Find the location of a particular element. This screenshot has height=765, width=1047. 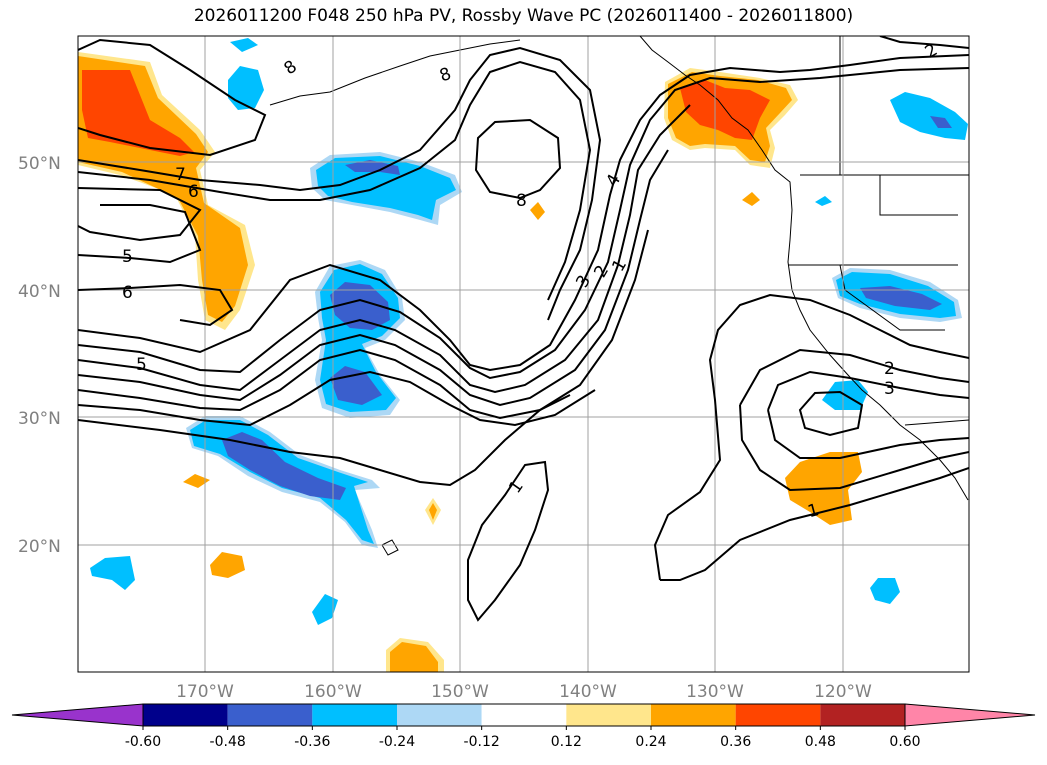

contour-label-5b: 5 is located at coordinates (141, 365).